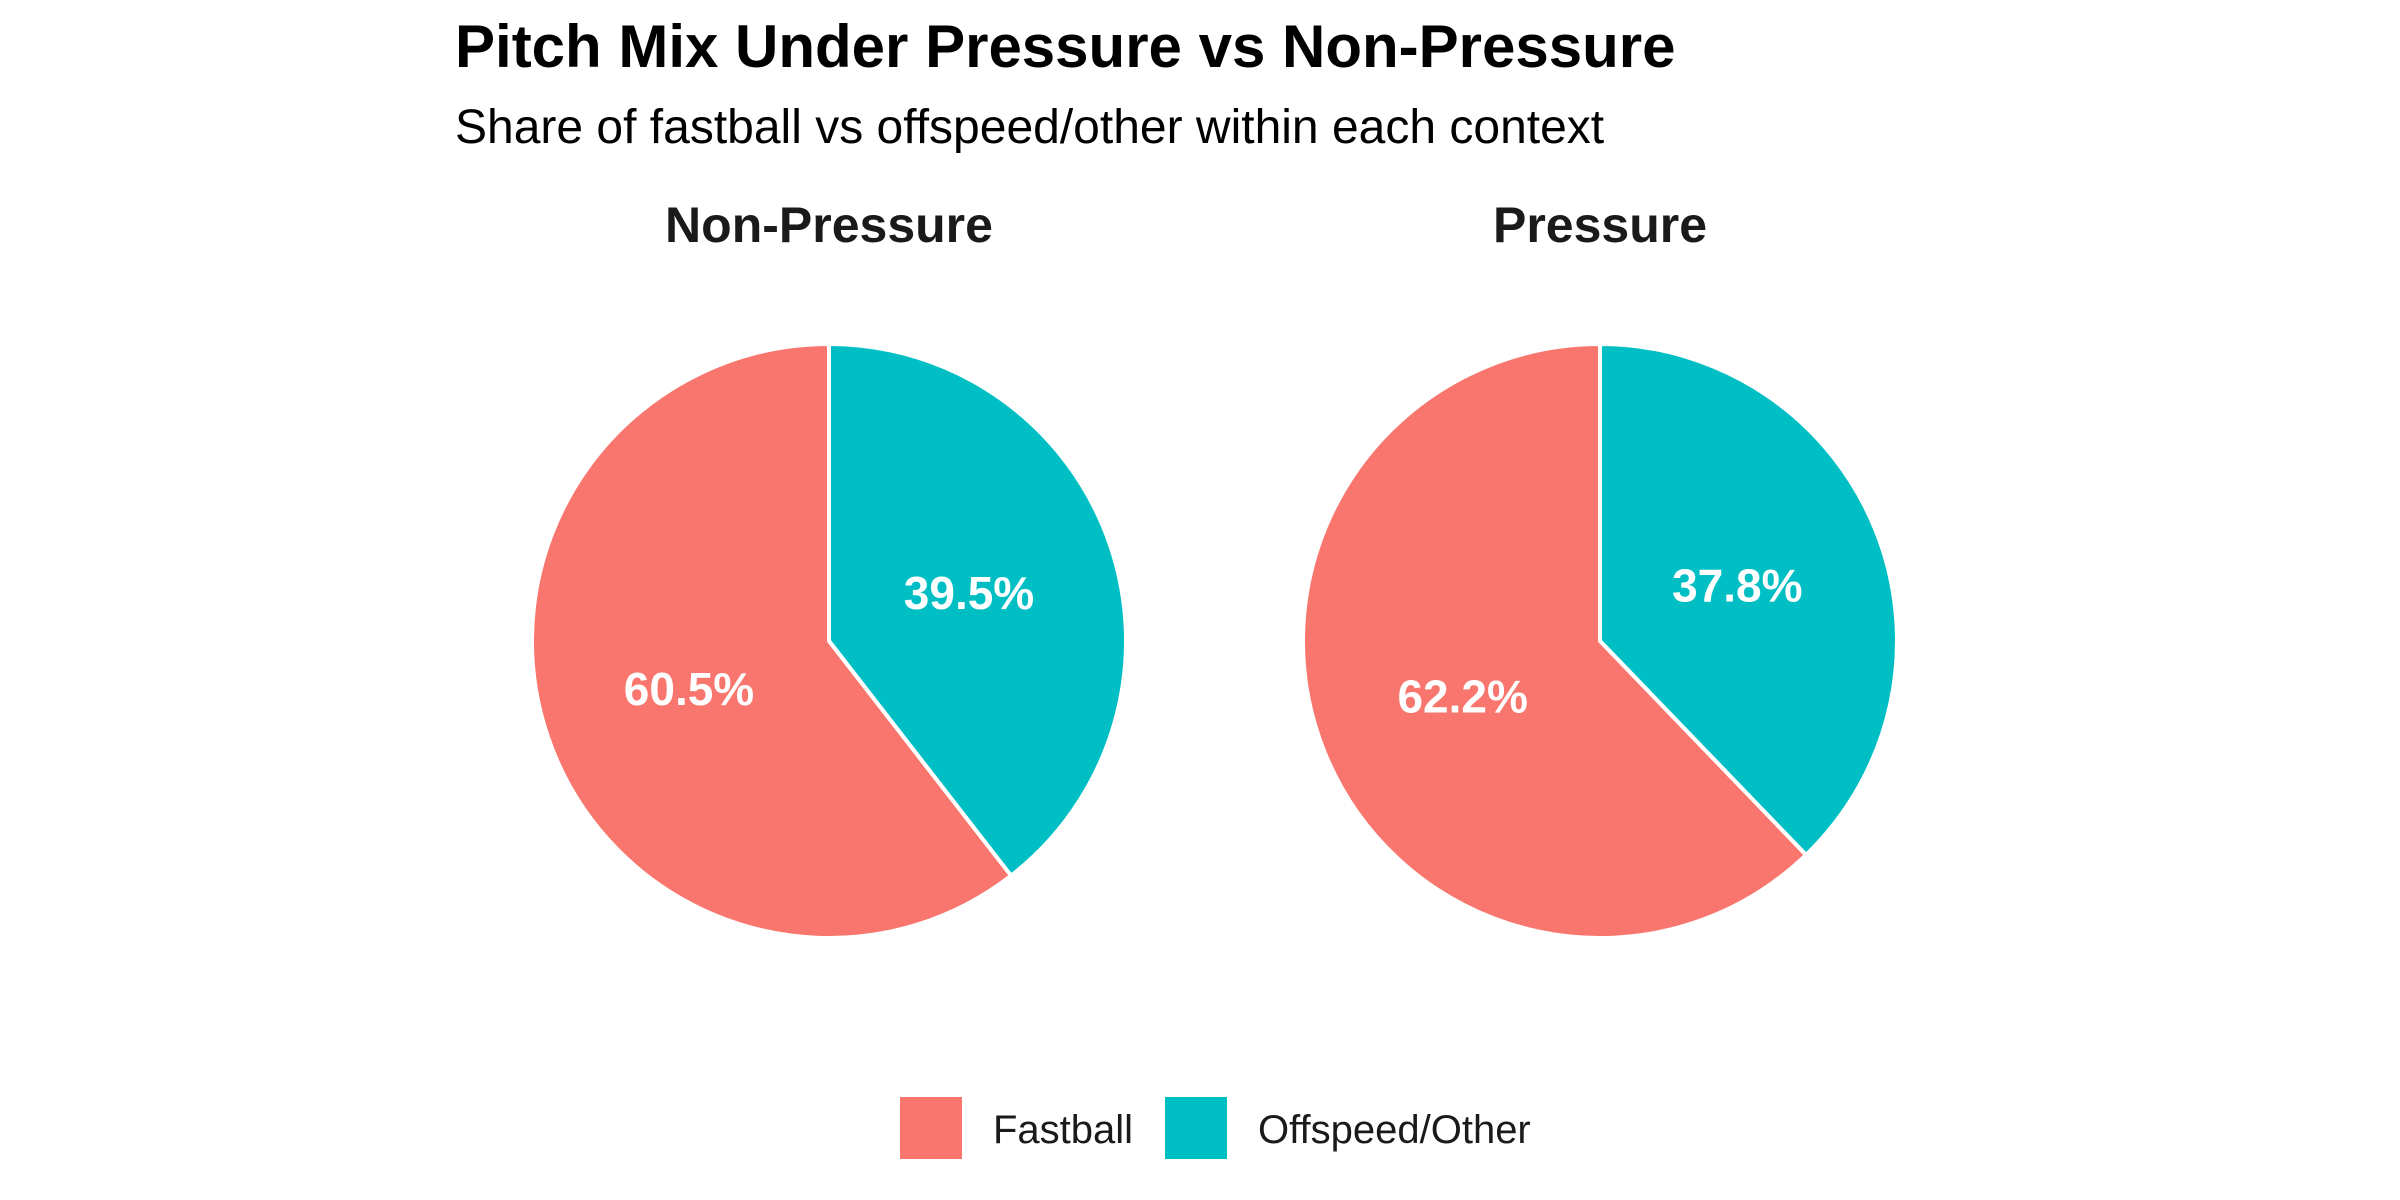  What do you see at coordinates (1196, 1128) in the screenshot?
I see `legend-swatch-offspeed` at bounding box center [1196, 1128].